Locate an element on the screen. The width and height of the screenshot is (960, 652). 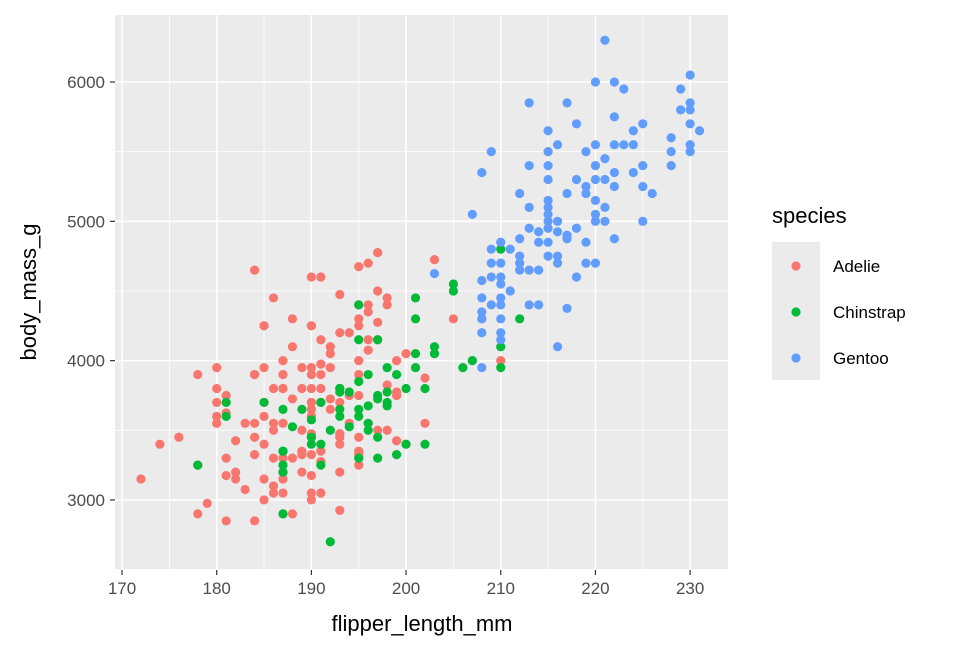
x-tick-label: 230 is located at coordinates (690, 588).